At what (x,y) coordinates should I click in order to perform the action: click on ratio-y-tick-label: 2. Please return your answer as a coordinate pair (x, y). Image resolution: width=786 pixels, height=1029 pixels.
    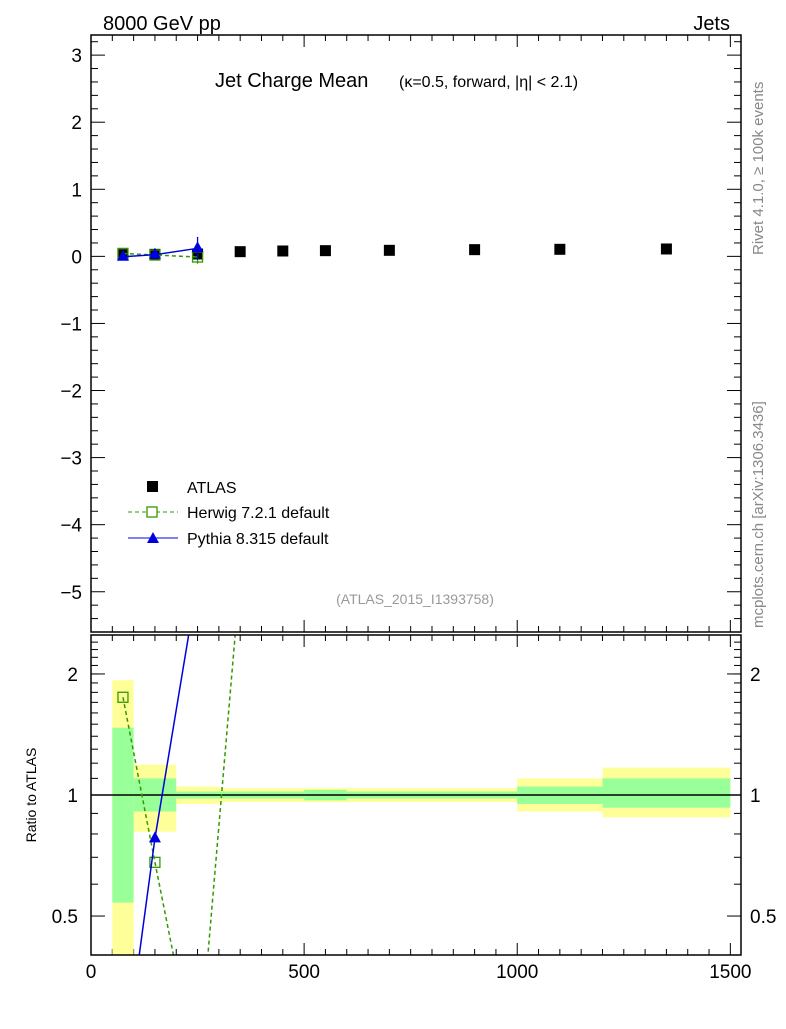
    Looking at the image, I should click on (72, 675).